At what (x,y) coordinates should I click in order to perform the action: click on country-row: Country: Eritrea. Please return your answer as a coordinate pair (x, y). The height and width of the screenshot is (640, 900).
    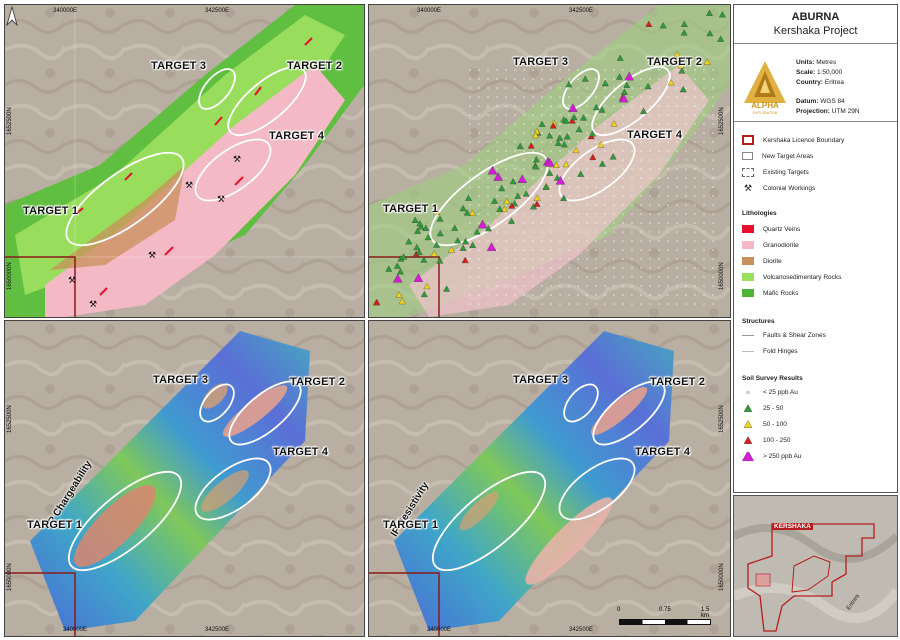
    Looking at the image, I should click on (820, 82).